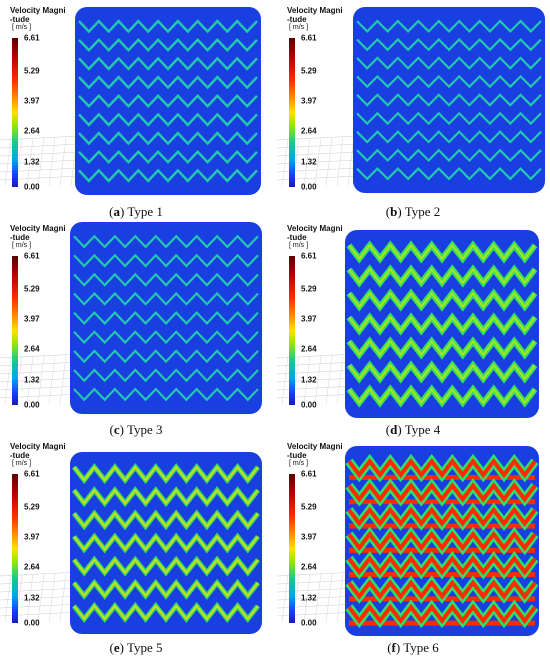 The height and width of the screenshot is (658, 550). What do you see at coordinates (422, 211) in the screenshot?
I see `caption-label: Type 2` at bounding box center [422, 211].